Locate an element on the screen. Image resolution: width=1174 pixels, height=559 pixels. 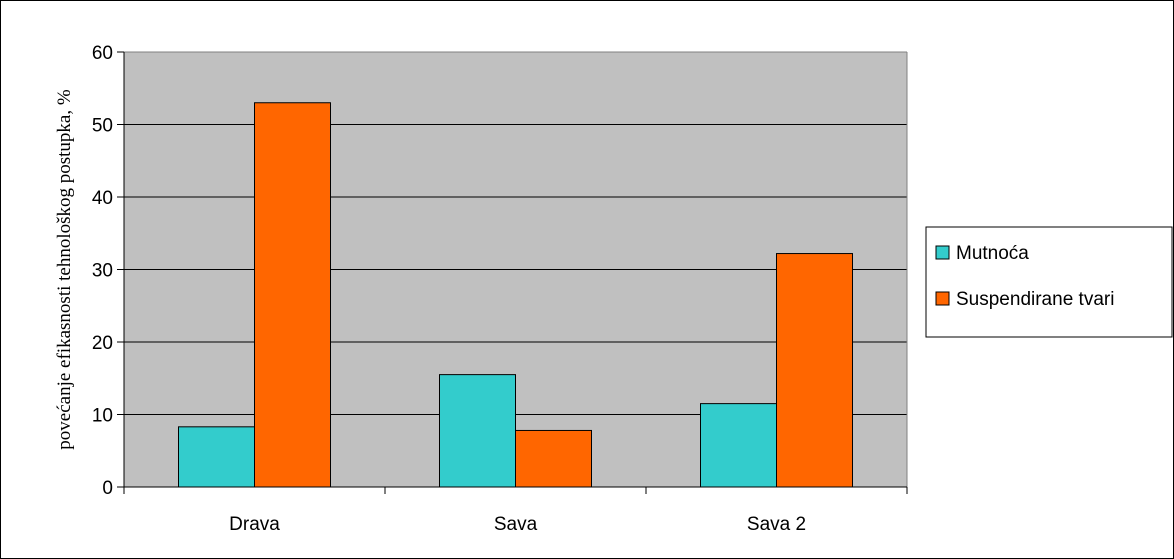
legend-label: Mutnoća is located at coordinates (992, 253).